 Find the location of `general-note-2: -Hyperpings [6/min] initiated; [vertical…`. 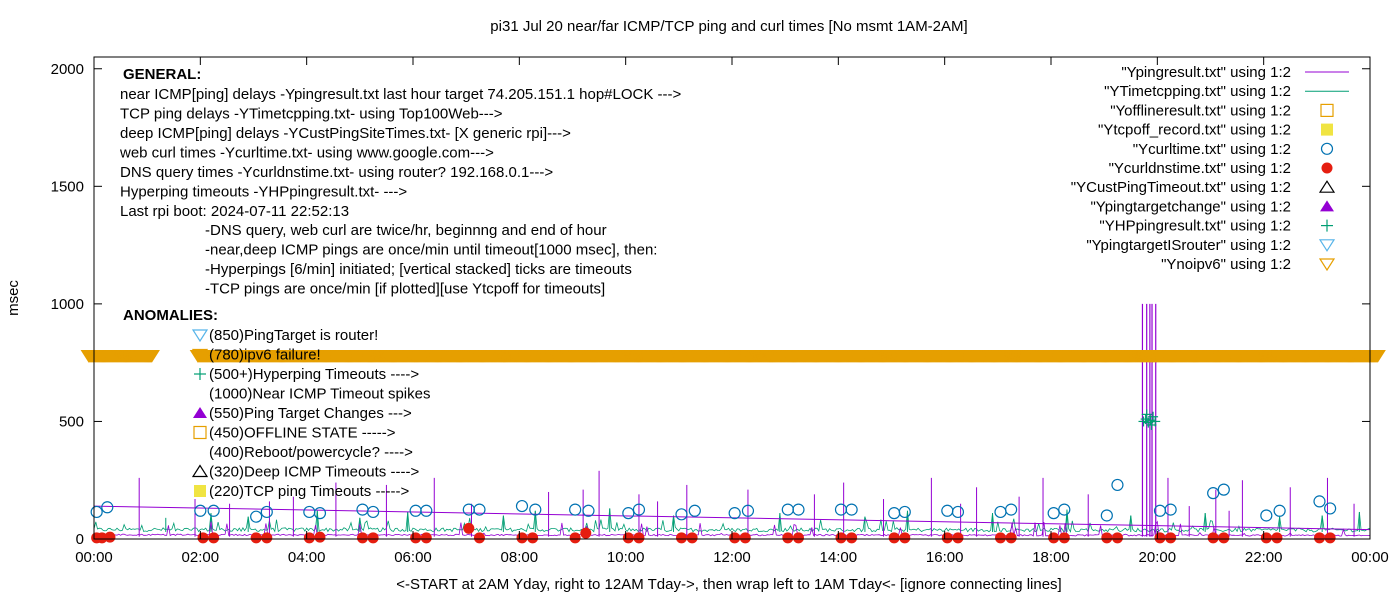

general-note-2: -Hyperpings [6/min] initiated; [vertical… is located at coordinates (418, 269).